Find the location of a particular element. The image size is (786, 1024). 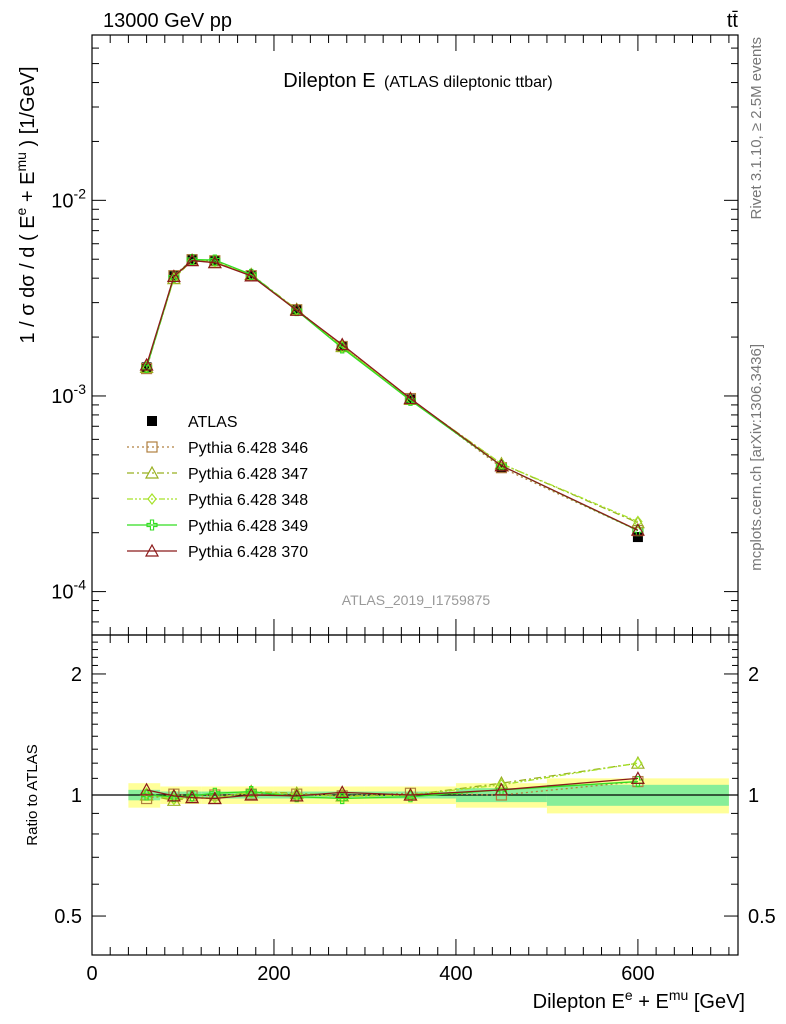

x-tick-label: 0 is located at coordinates (91, 974).